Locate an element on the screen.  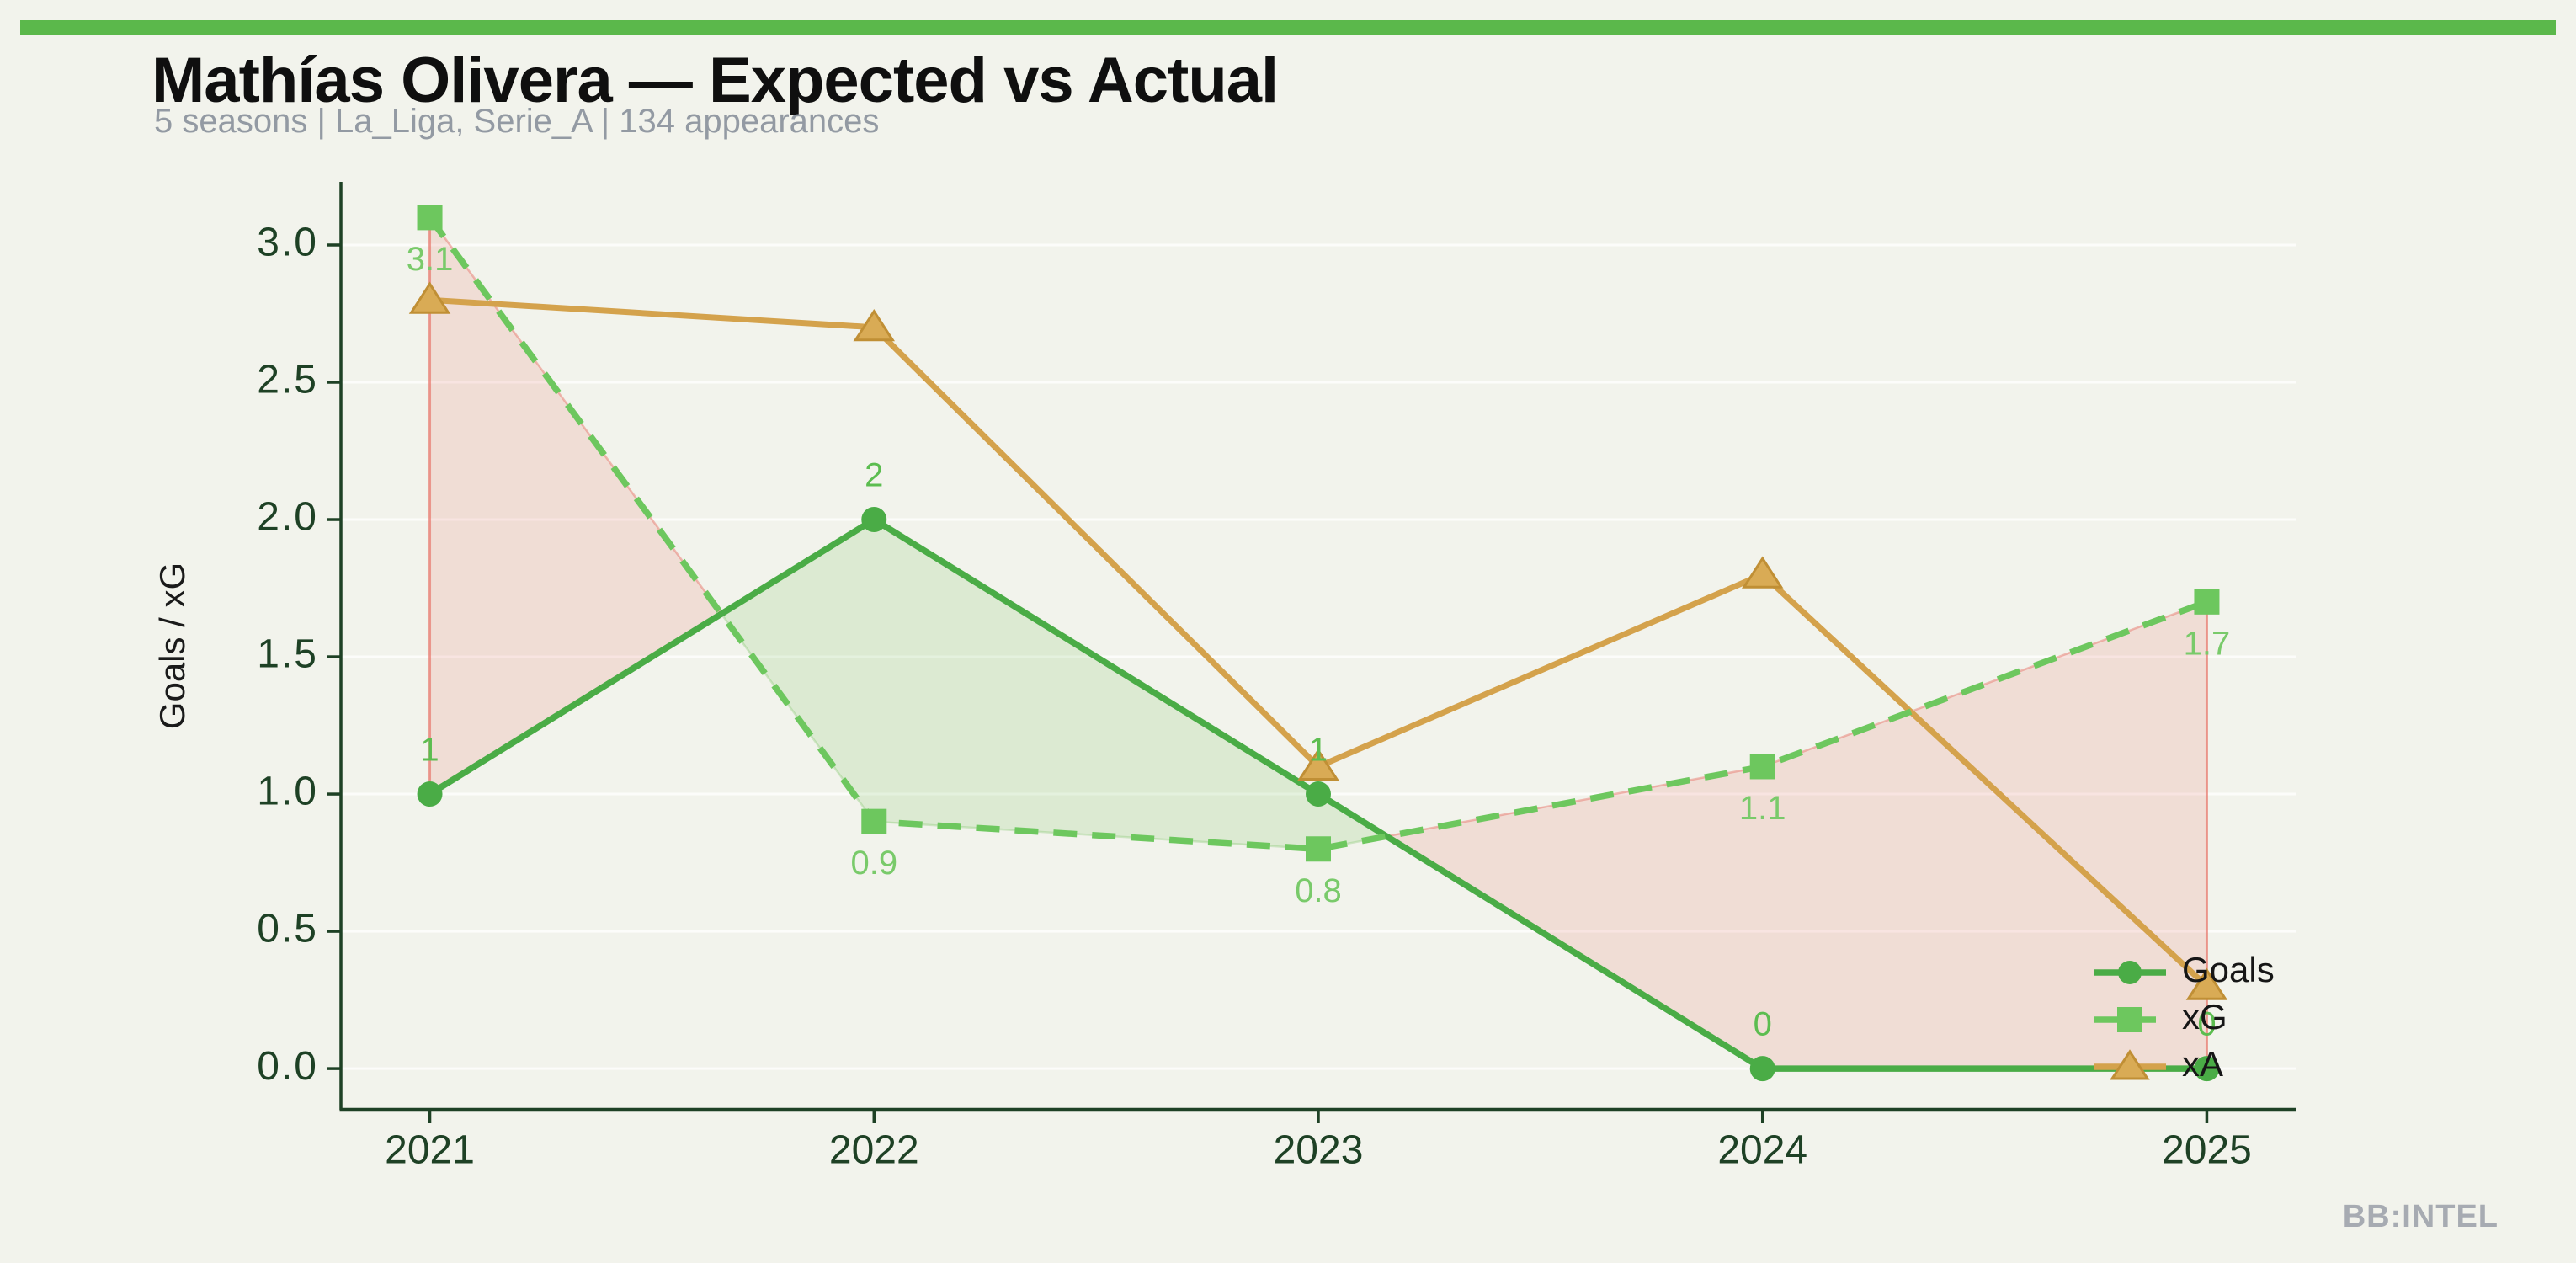
chart-title: Mathías Olivera — Expected vs Actual is located at coordinates (716, 80).